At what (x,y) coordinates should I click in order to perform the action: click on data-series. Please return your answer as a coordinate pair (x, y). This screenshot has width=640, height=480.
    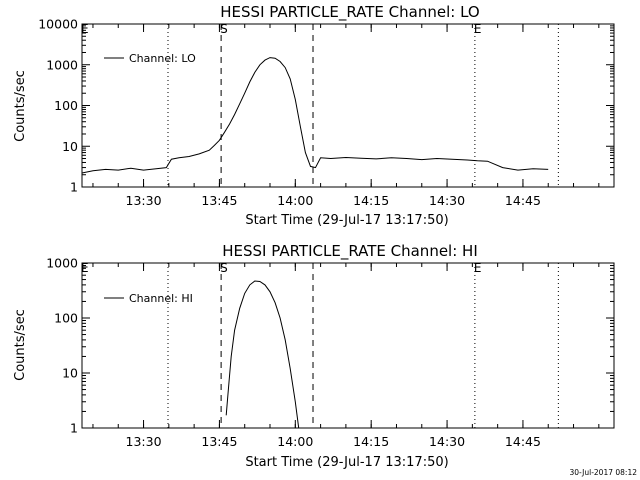
    Looking at the image, I should click on (262, 354).